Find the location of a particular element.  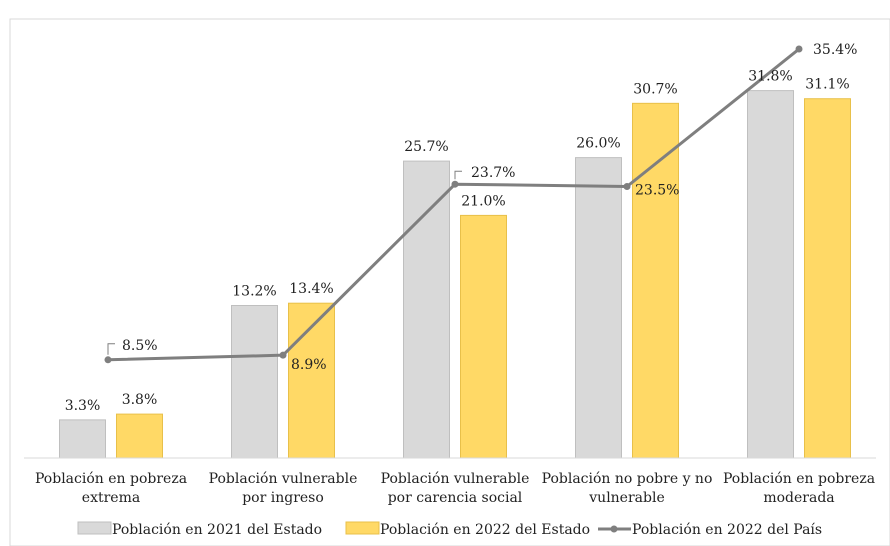

category-label-0: Población en pobreza extrema is located at coordinates (111, 488).